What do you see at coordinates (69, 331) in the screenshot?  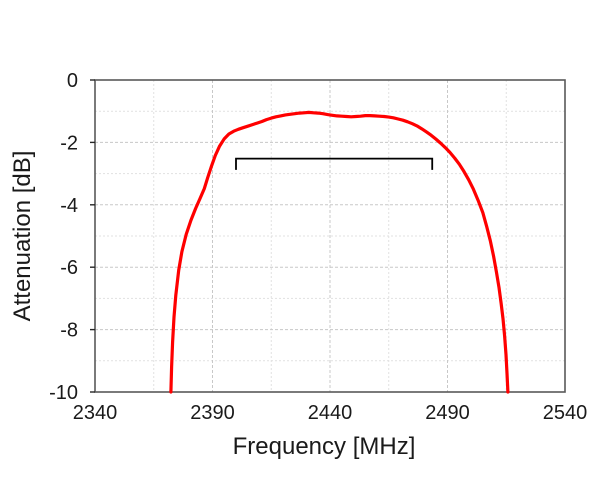 I see `y-tick-label: -8` at bounding box center [69, 331].